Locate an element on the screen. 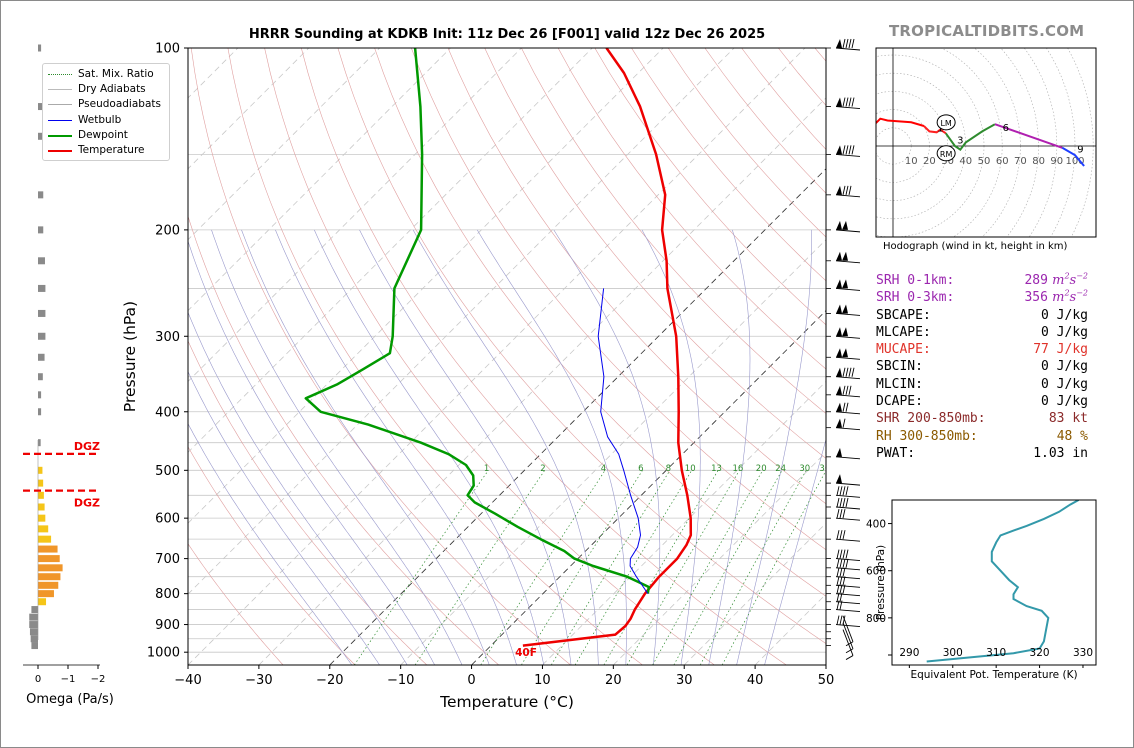 This screenshot has width=1134, height=748. hodograph-ring-label: 50 is located at coordinates (984, 161).